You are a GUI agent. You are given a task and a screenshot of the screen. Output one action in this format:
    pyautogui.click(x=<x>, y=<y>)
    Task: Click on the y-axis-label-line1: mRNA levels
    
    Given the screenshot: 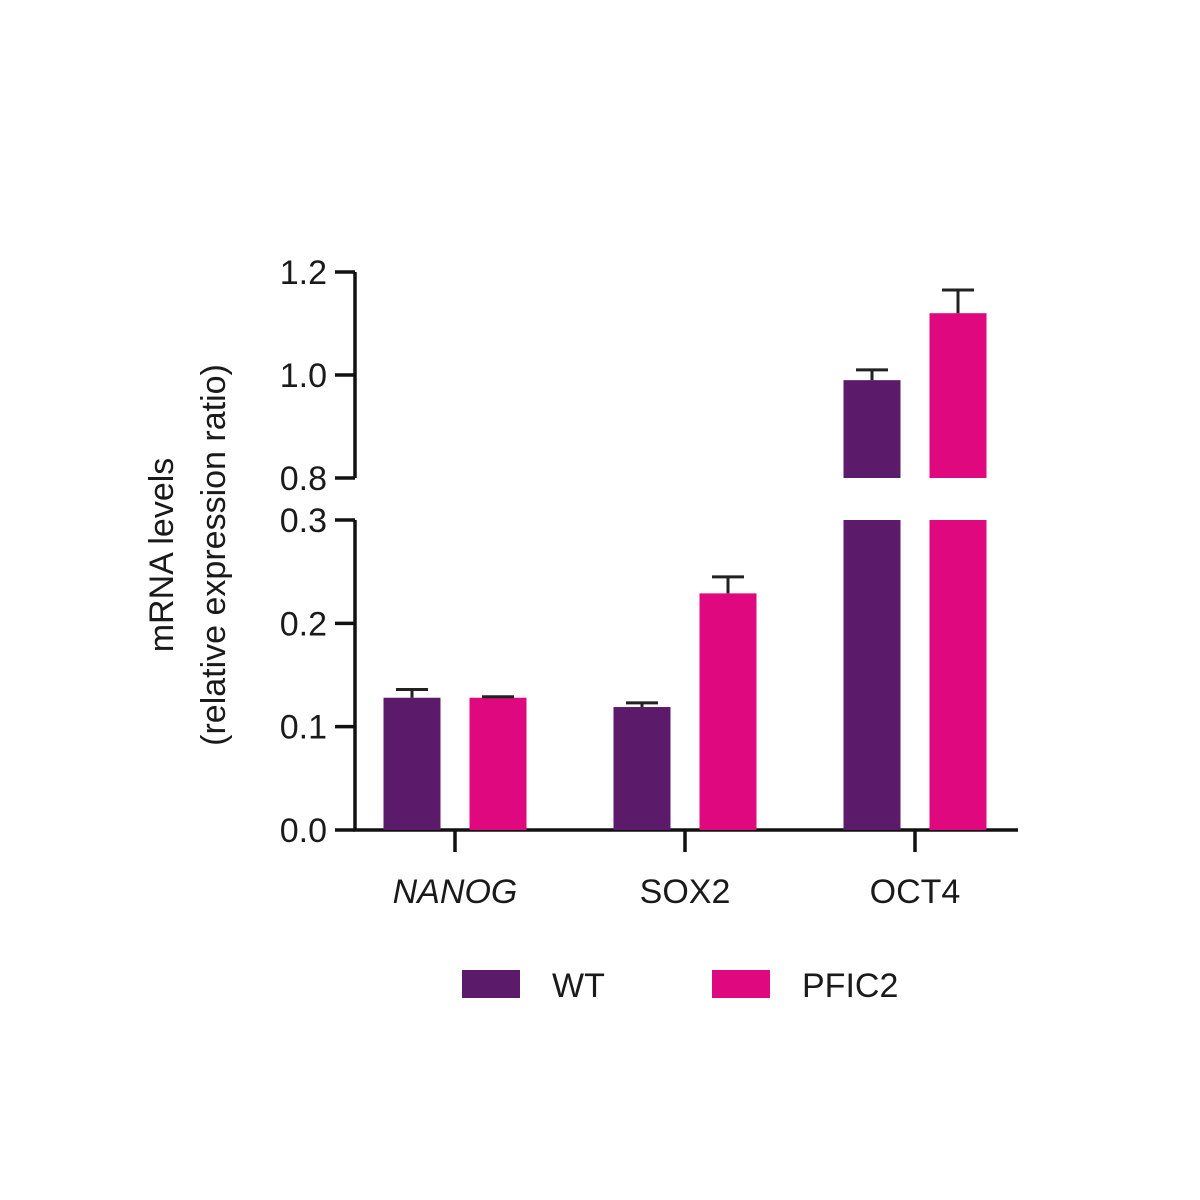 What is the action you would take?
    pyautogui.click(x=162, y=555)
    